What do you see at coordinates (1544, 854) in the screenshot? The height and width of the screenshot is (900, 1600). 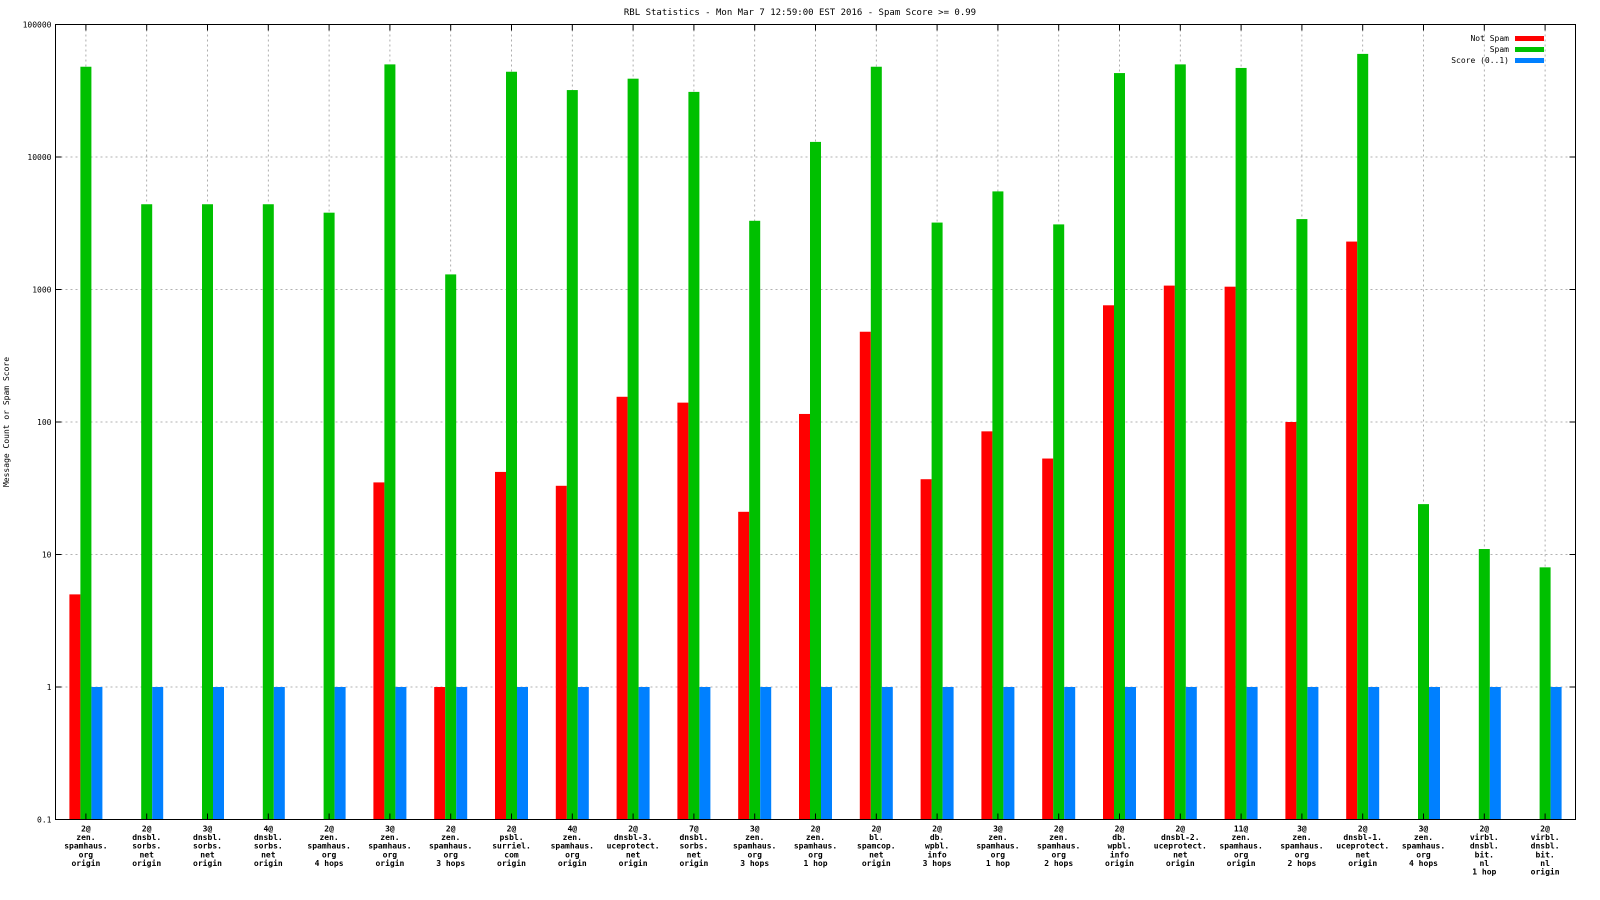 I see `x-tick-label-line: bit.` at bounding box center [1544, 854].